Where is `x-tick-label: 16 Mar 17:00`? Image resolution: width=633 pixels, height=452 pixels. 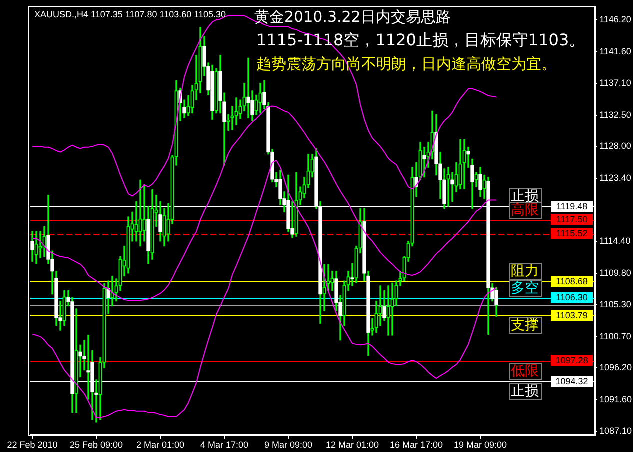
x-tick-label: 16 Mar 17:00 is located at coordinates (417, 445).